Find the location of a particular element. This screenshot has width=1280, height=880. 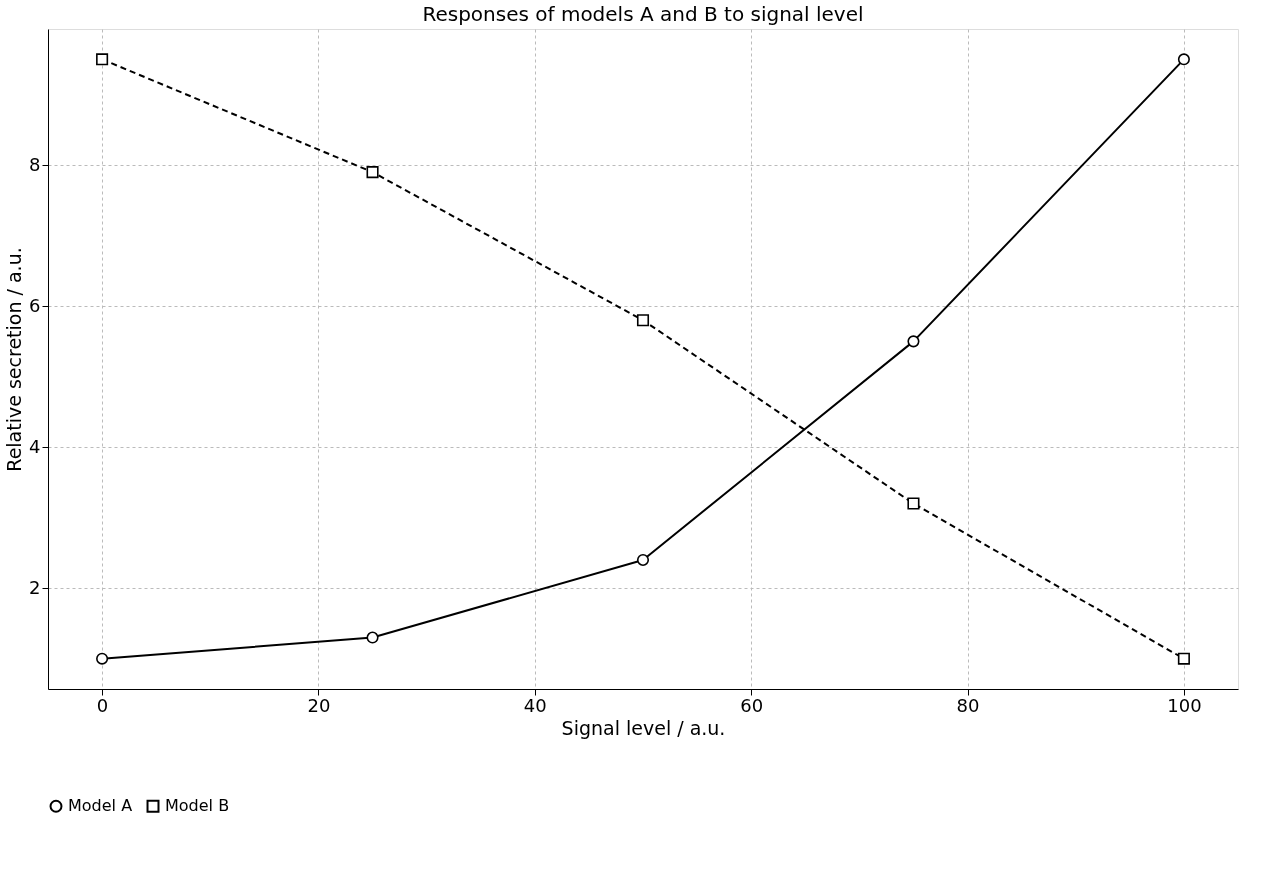

x-tick-label: 80 is located at coordinates (968, 705).